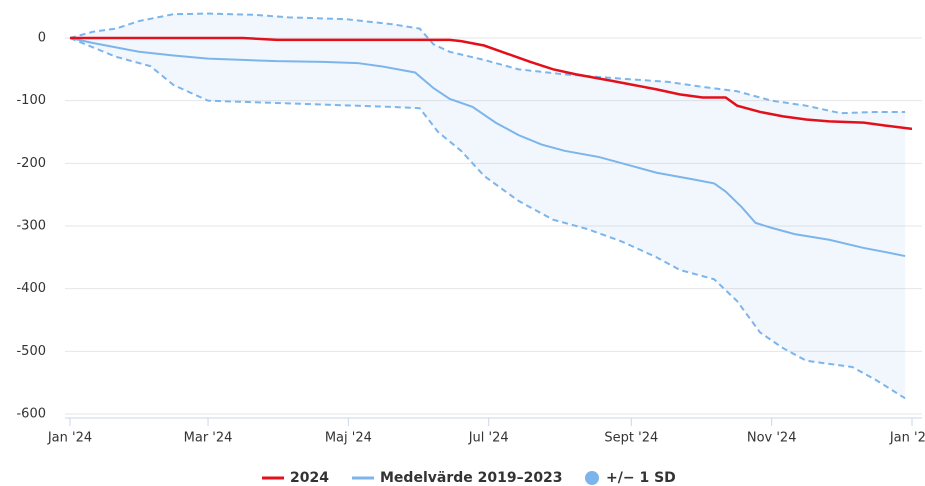 The height and width of the screenshot is (486, 925). I want to click on x-tick-label: Maj '24, so click(348, 438).